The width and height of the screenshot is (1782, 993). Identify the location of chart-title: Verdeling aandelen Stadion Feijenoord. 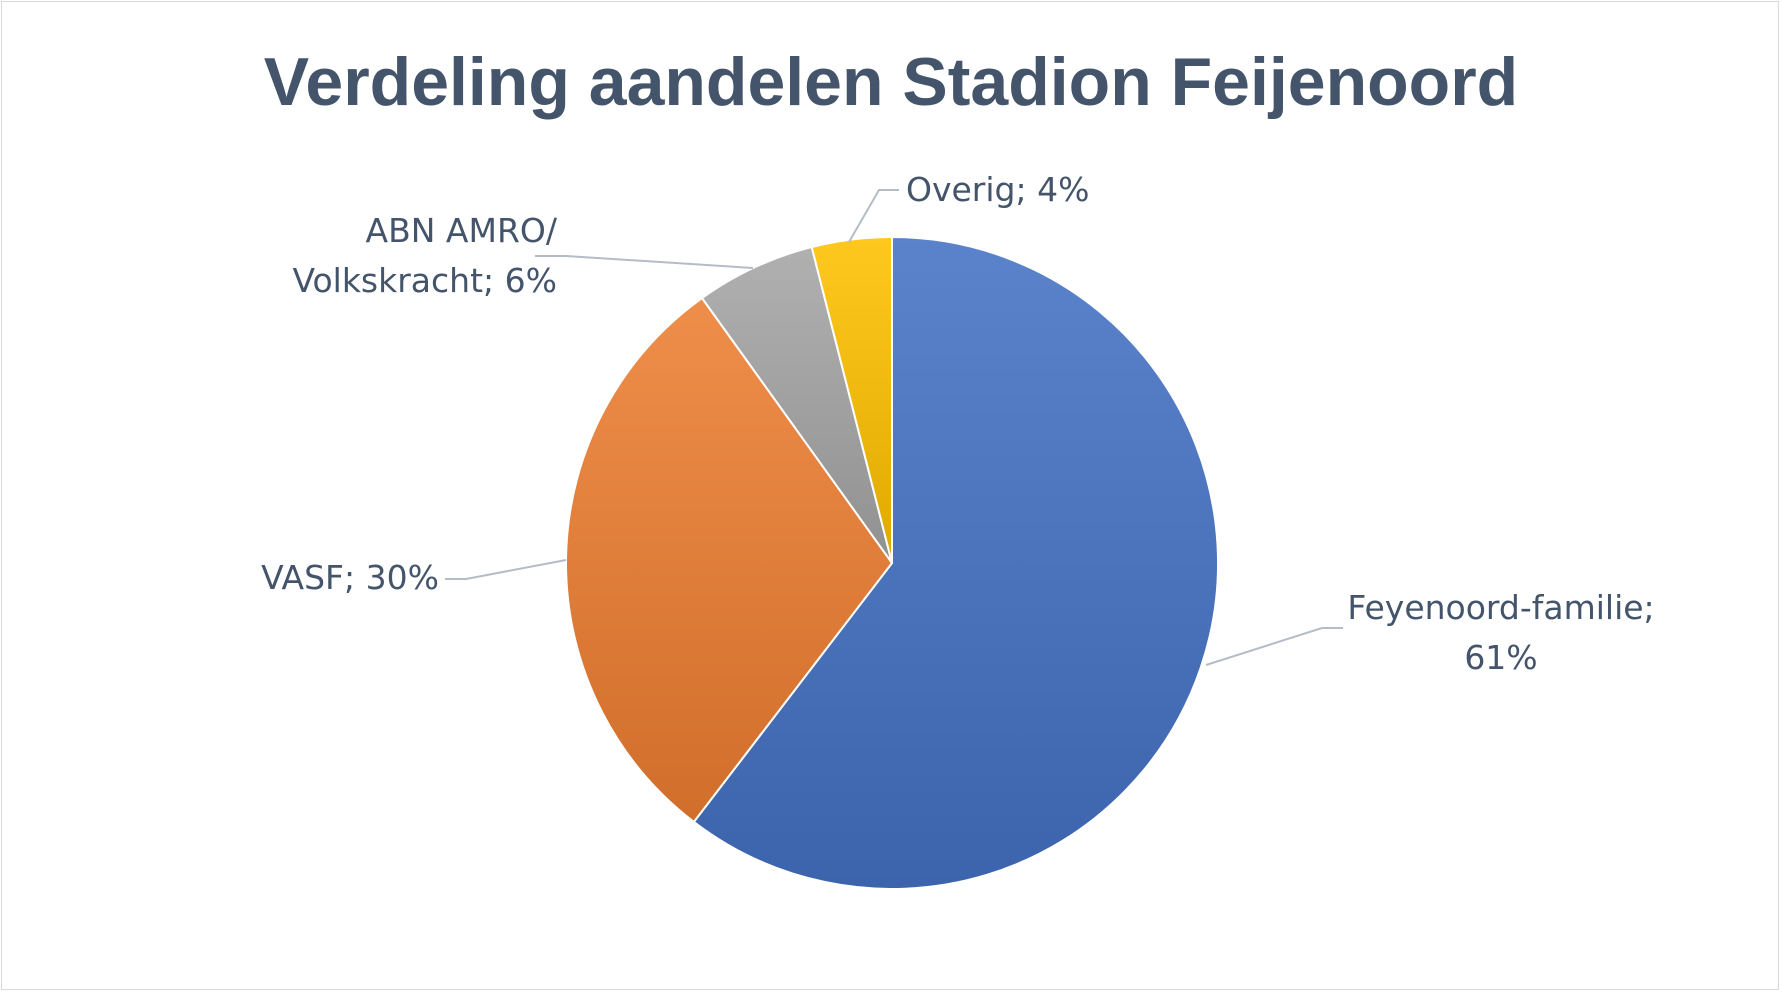
(891, 82).